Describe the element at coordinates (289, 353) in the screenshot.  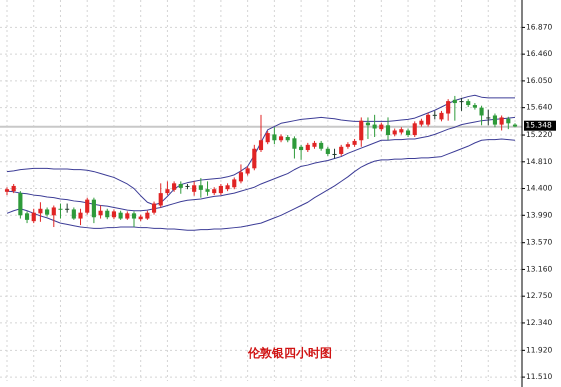
I see `text: 伦敦银四小时图` at that location.